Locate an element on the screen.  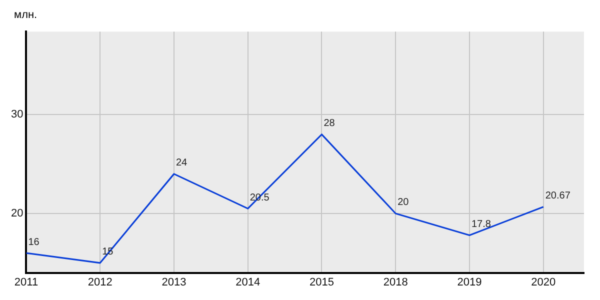
data-label: 20 is located at coordinates (404, 202).